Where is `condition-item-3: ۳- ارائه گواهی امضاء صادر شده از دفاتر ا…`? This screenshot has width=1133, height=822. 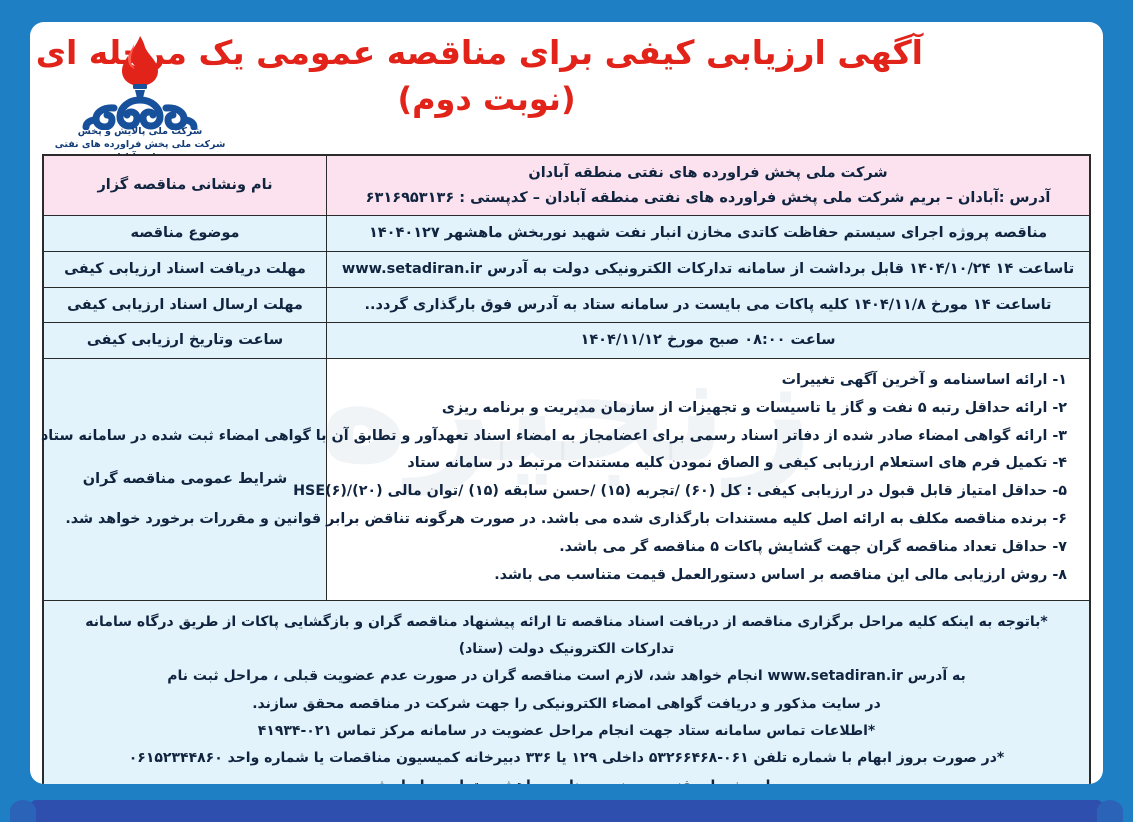
condition-item-3: ۳- ارائه گواهی امضاء صادر شده از دفاتر ا… is located at coordinates (553, 435).